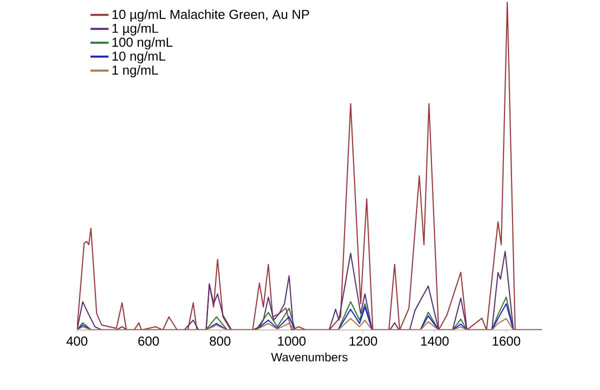 The height and width of the screenshot is (390, 600). Describe the element at coordinates (135, 29) in the screenshot. I see `legend-label: 1 µg/mL` at that location.